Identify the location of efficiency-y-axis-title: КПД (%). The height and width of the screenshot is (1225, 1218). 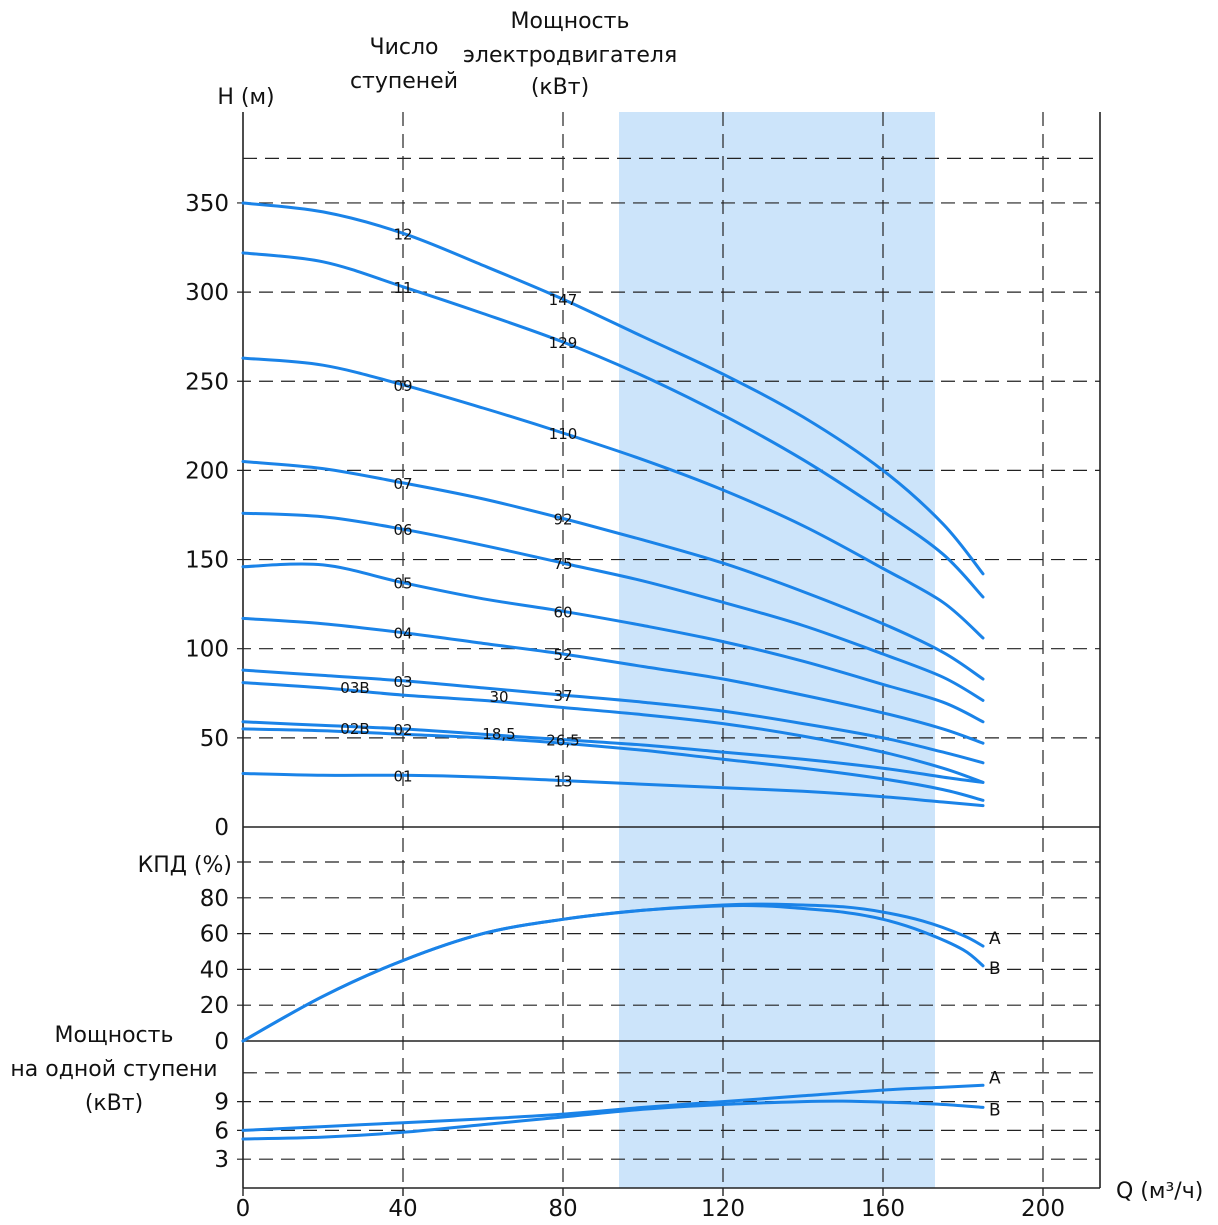
(185, 865).